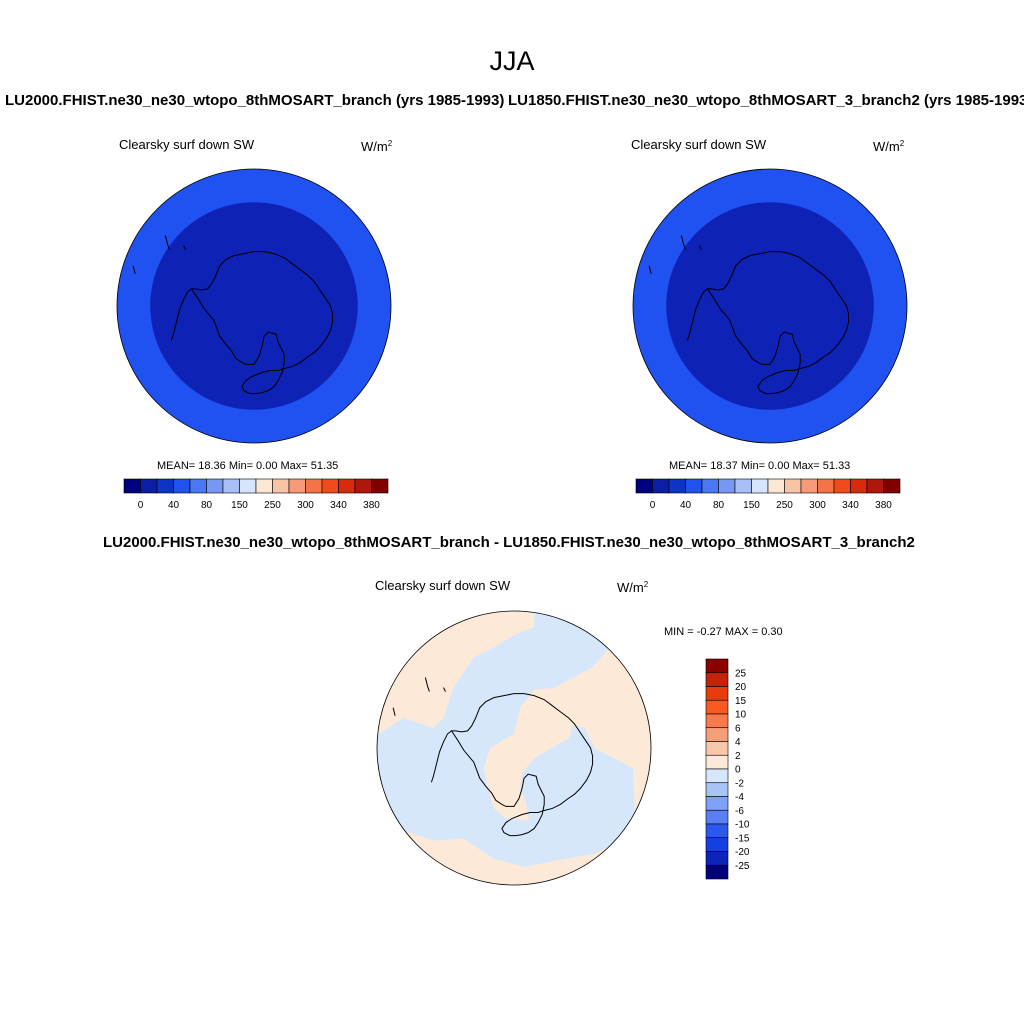  I want to click on diff-positive-region-interior, so click(529, 754).